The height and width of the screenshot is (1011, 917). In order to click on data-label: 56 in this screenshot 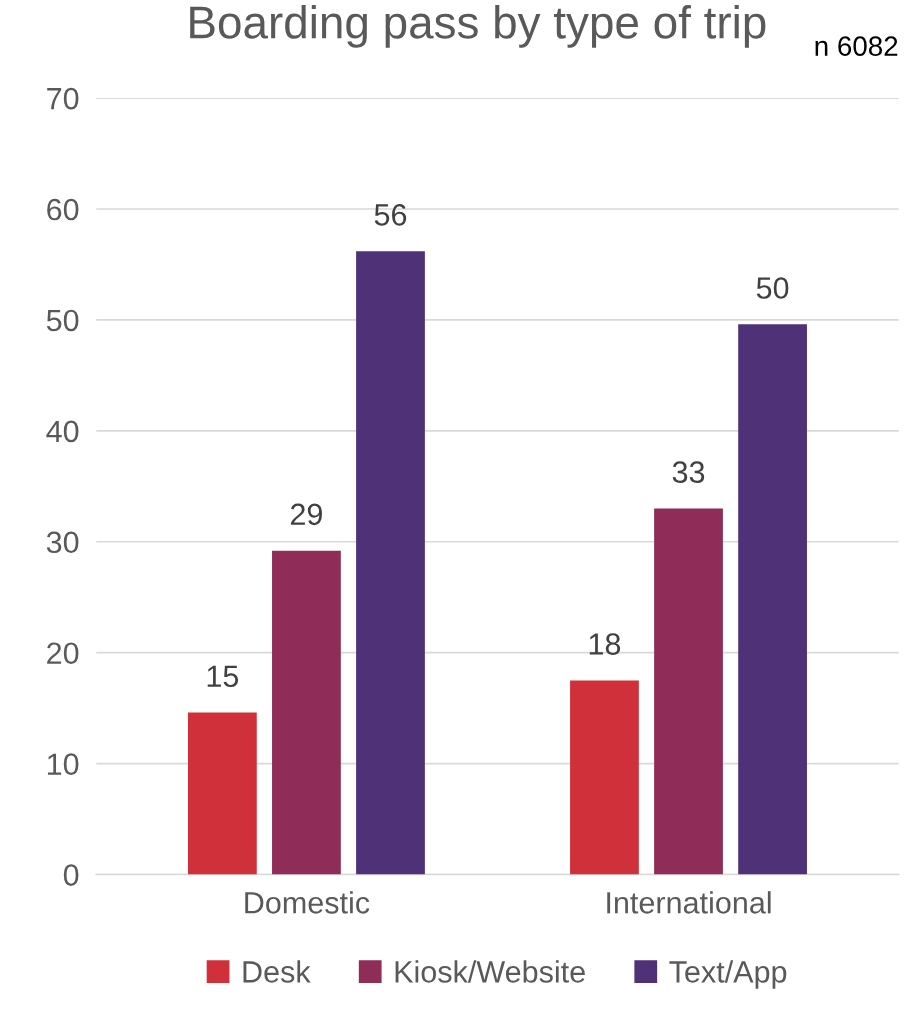, I will do `click(390, 215)`.